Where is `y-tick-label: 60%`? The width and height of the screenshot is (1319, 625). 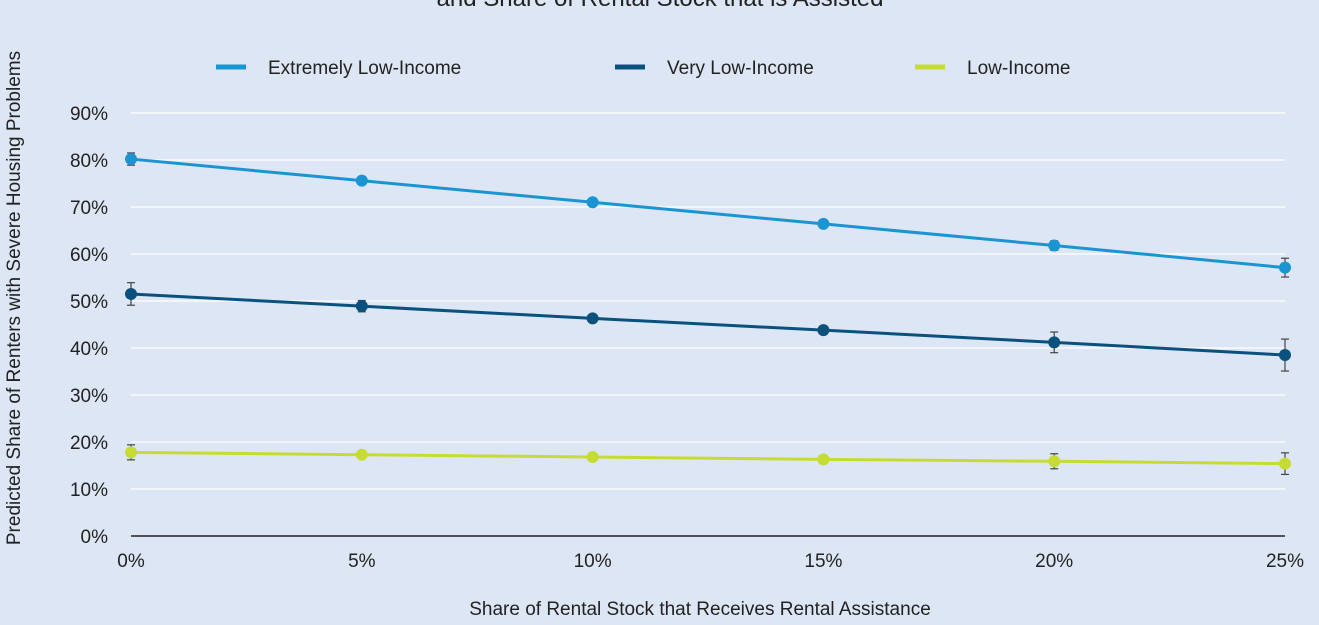
y-tick-label: 60% is located at coordinates (89, 255).